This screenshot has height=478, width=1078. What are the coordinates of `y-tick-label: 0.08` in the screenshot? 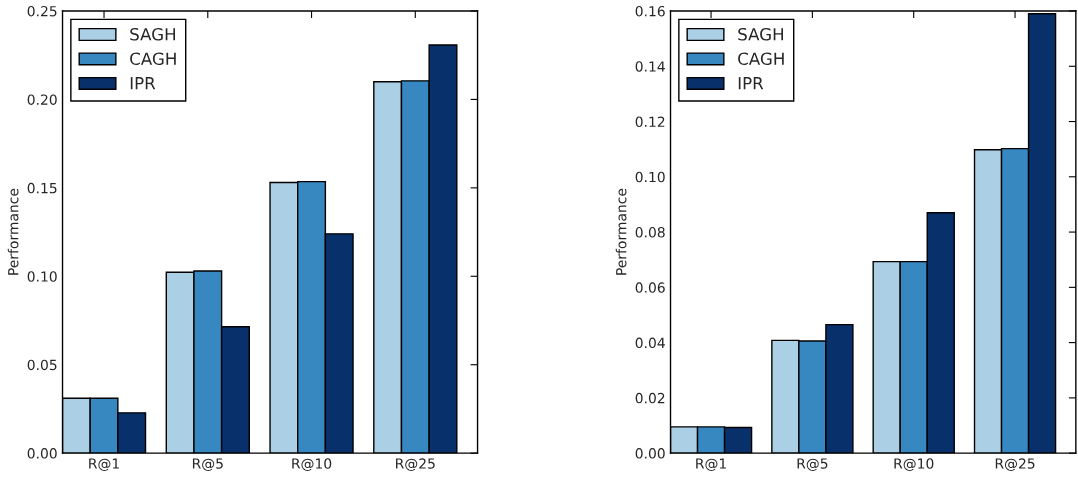 It's located at (650, 232).